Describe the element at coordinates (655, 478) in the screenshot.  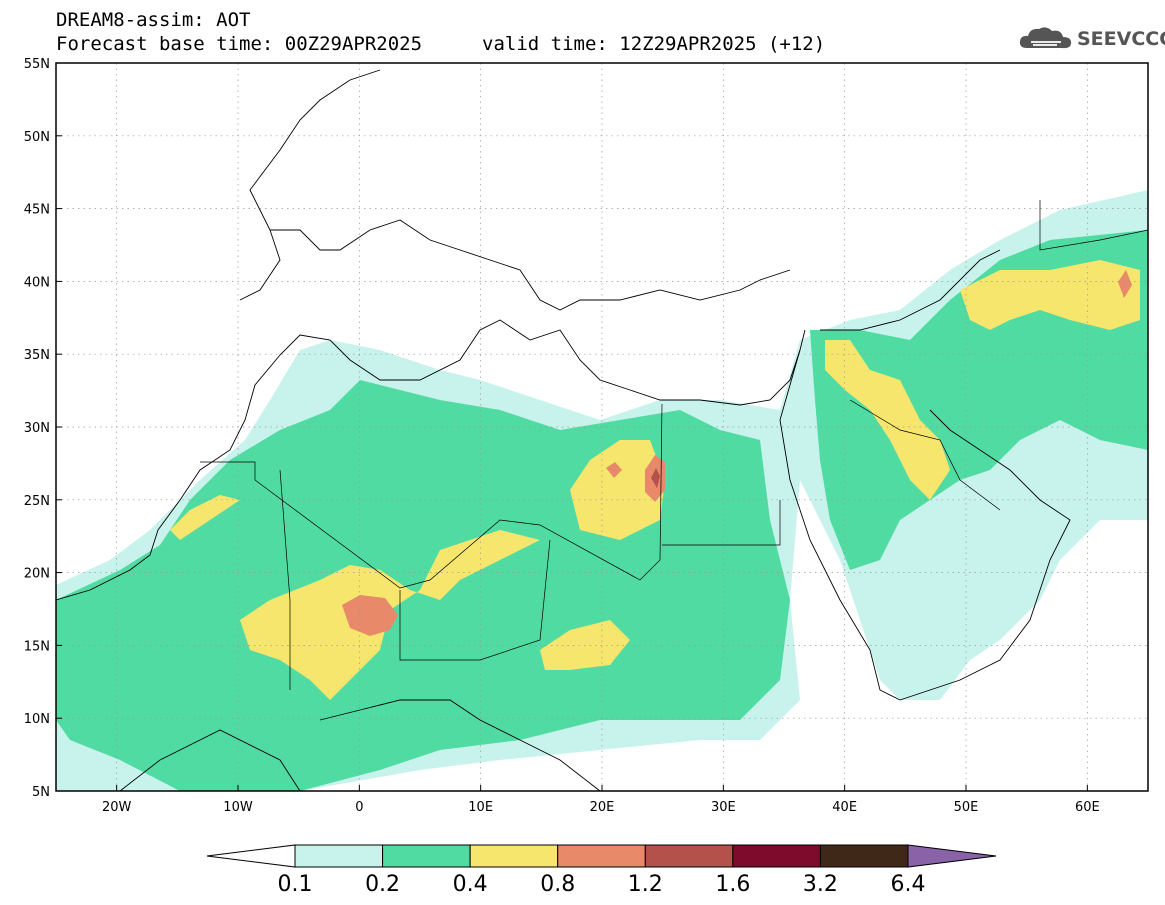
I see `aot-contour-1.2` at that location.